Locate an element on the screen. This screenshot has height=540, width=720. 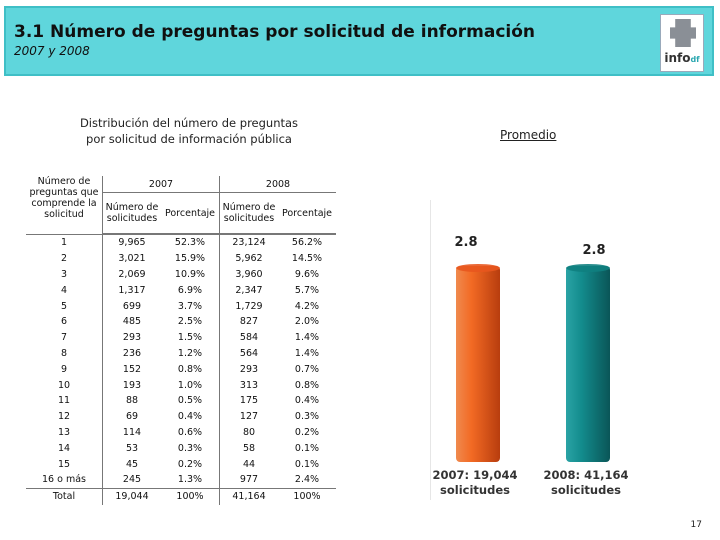
table-cell: 175 is located at coordinates (248, 400).